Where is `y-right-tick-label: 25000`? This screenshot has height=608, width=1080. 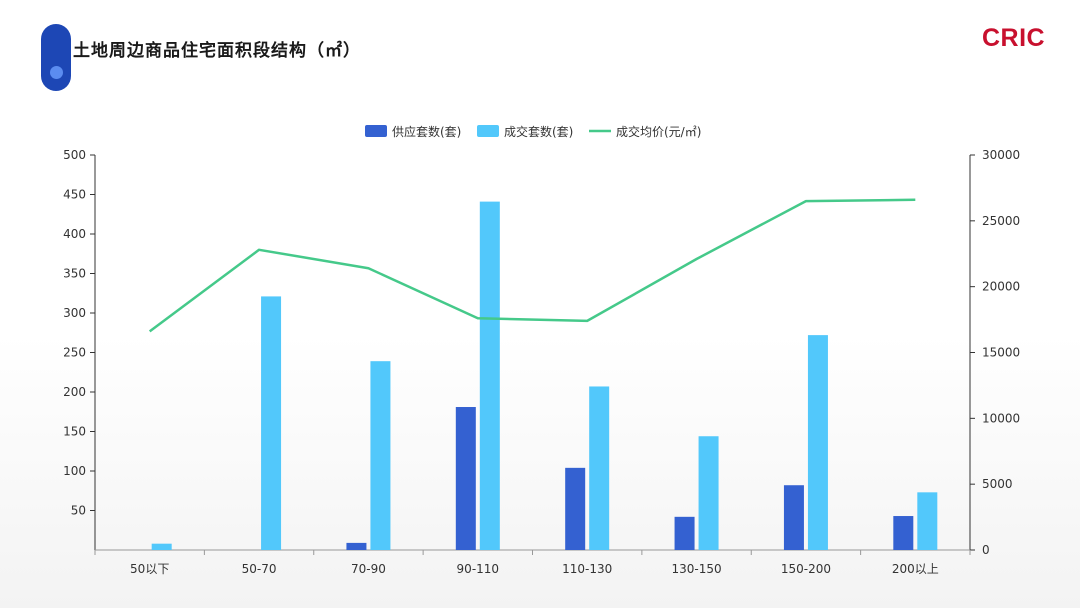 y-right-tick-label: 25000 is located at coordinates (1001, 221).